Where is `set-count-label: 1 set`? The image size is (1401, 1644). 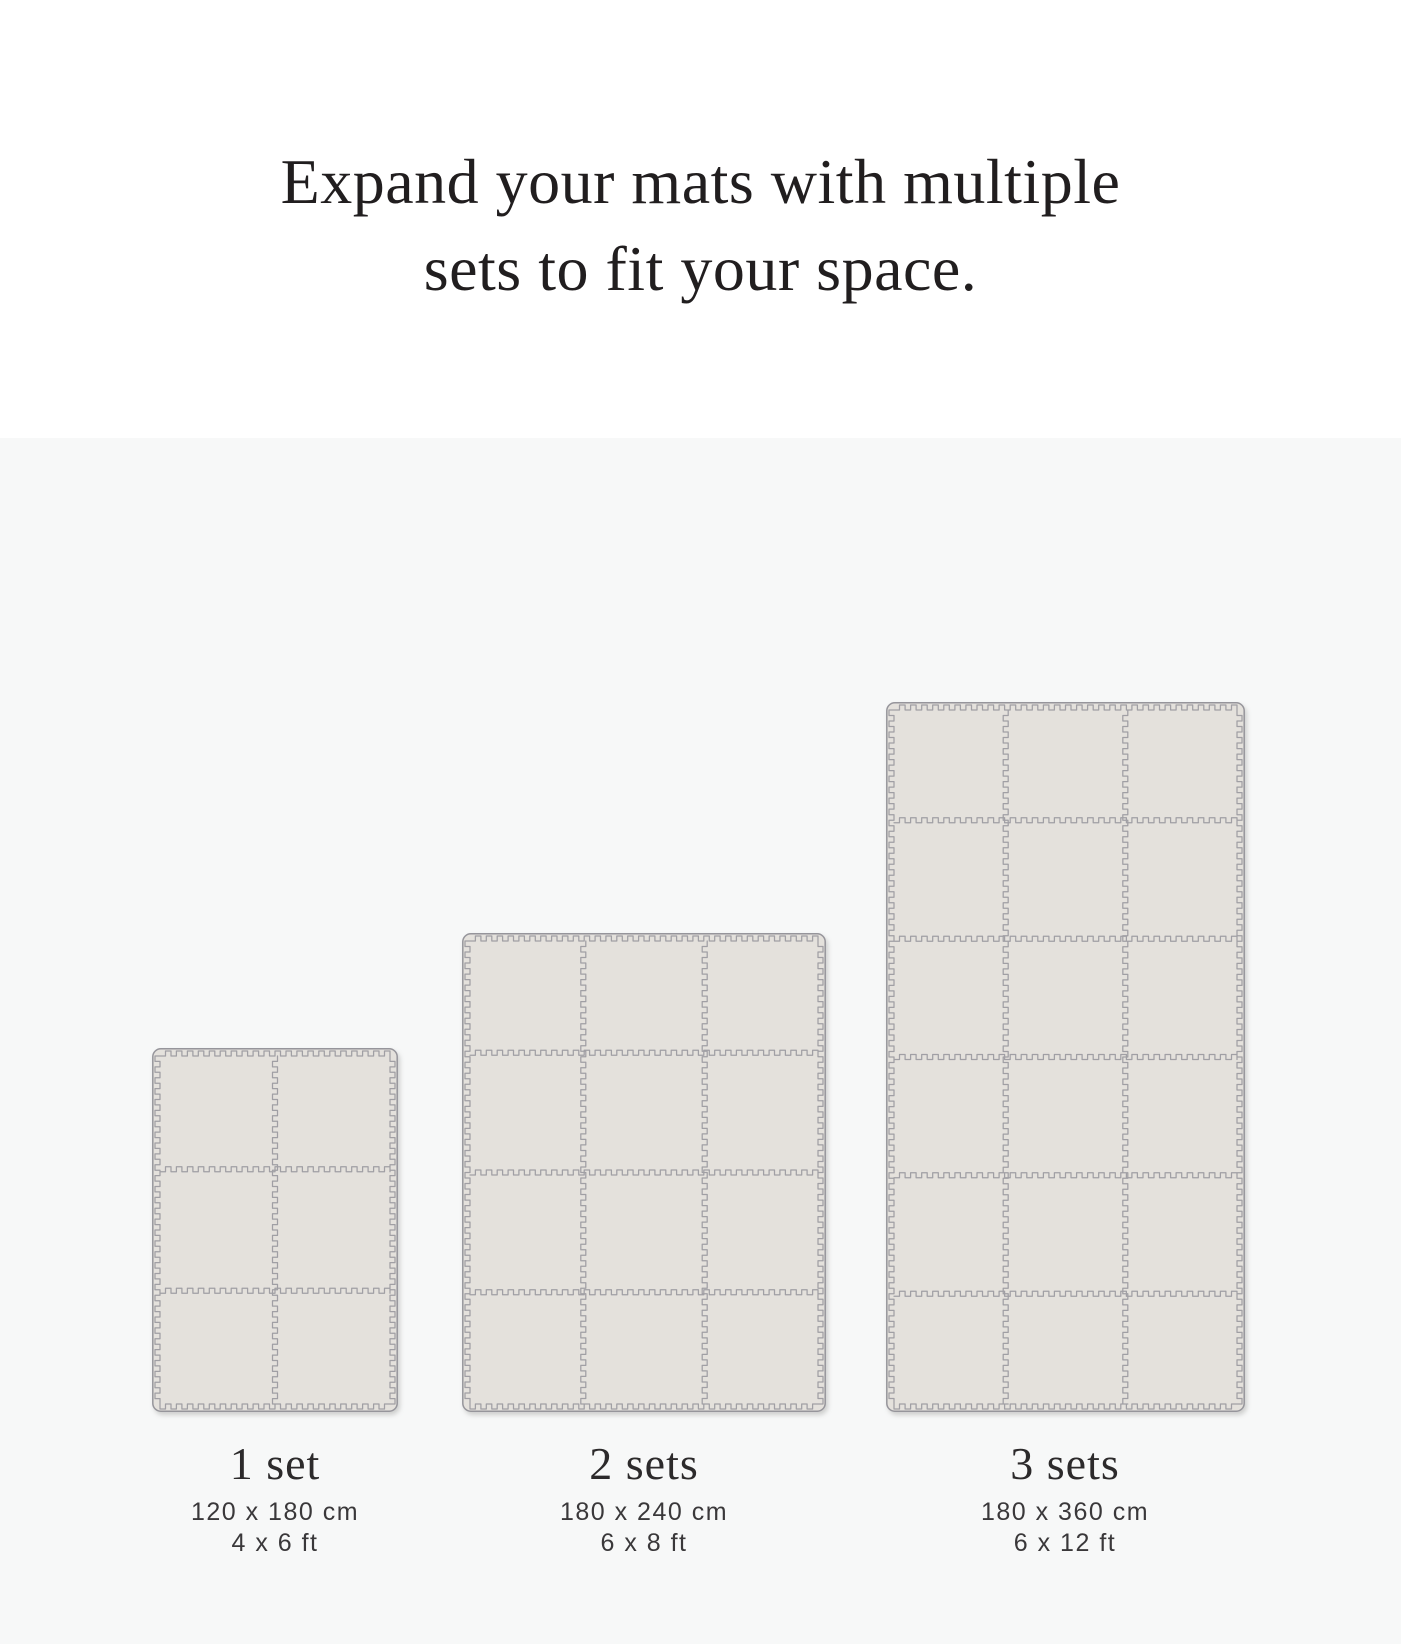 set-count-label: 1 set is located at coordinates (275, 1463).